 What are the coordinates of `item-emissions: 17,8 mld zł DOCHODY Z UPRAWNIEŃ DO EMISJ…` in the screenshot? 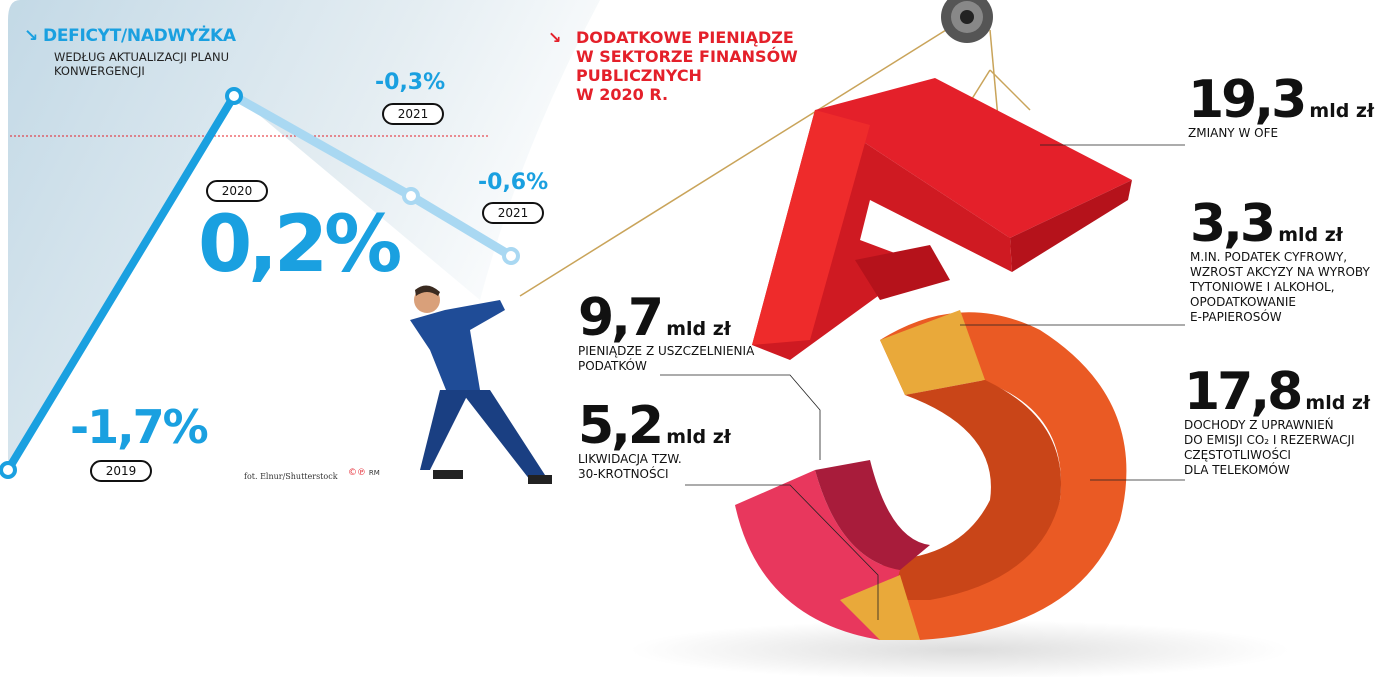 It's located at (1277, 422).